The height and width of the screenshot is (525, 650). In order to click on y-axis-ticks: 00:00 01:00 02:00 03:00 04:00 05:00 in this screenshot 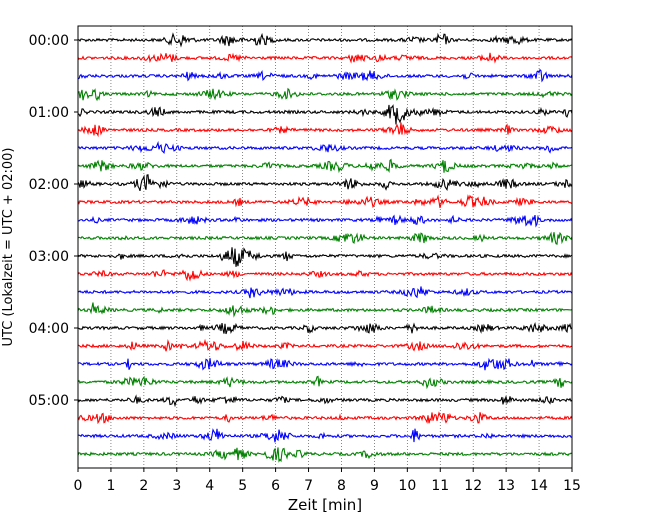, I will do `click(53, 221)`.